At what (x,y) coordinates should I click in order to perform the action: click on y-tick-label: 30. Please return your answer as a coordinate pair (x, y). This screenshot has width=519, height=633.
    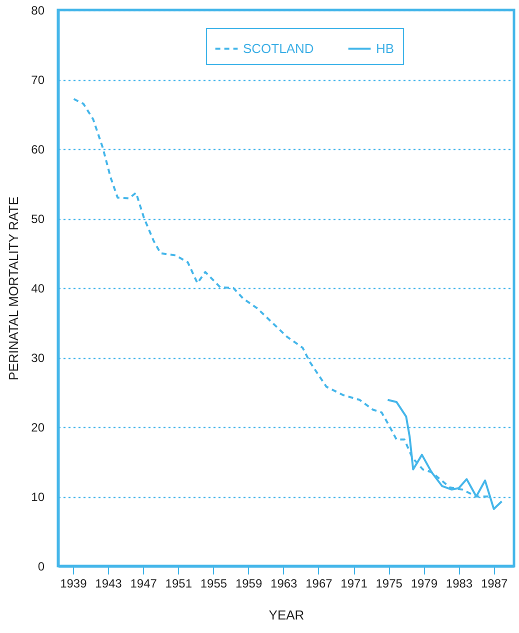
    Looking at the image, I should click on (38, 358).